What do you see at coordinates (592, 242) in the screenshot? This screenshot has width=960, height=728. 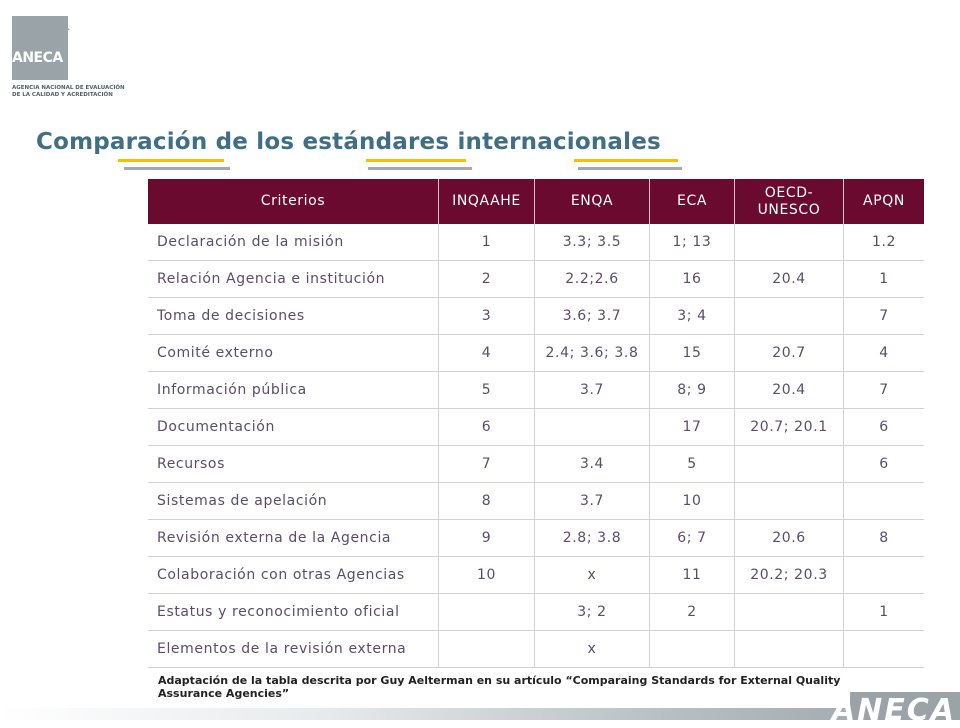 I see `row-cell: 3.3; 3.5` at bounding box center [592, 242].